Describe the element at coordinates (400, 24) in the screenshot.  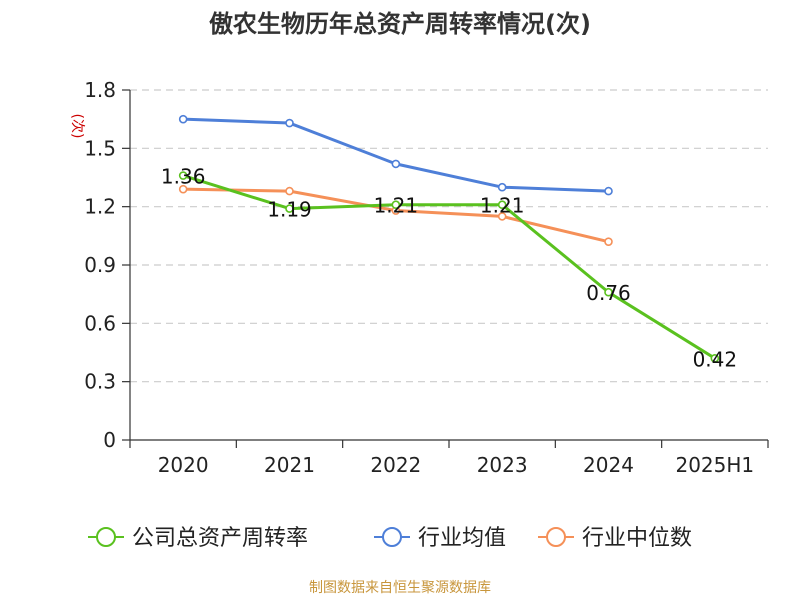
I see `chart-title: 傲农生物历年总资产周转率情况(次)` at that location.